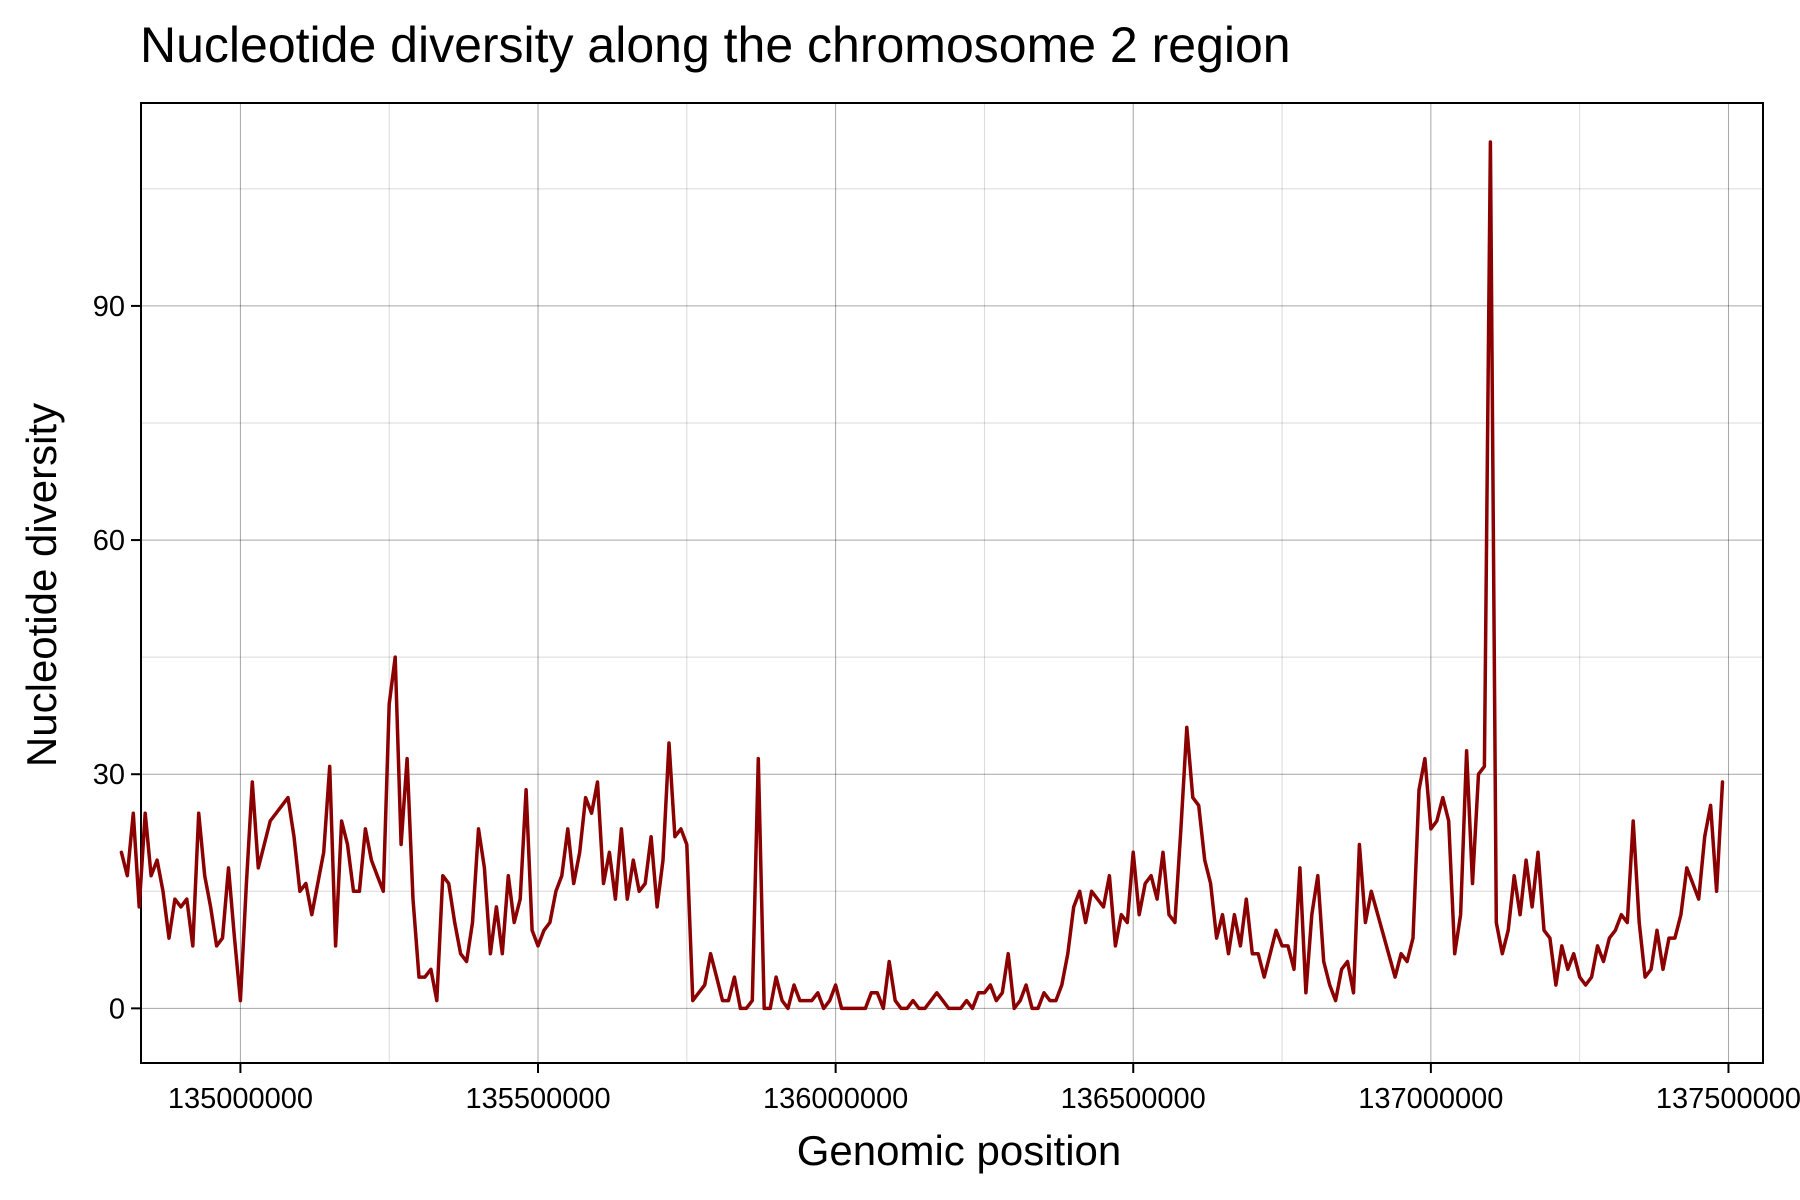  I want to click on y-tick-label: 60, so click(109, 541).